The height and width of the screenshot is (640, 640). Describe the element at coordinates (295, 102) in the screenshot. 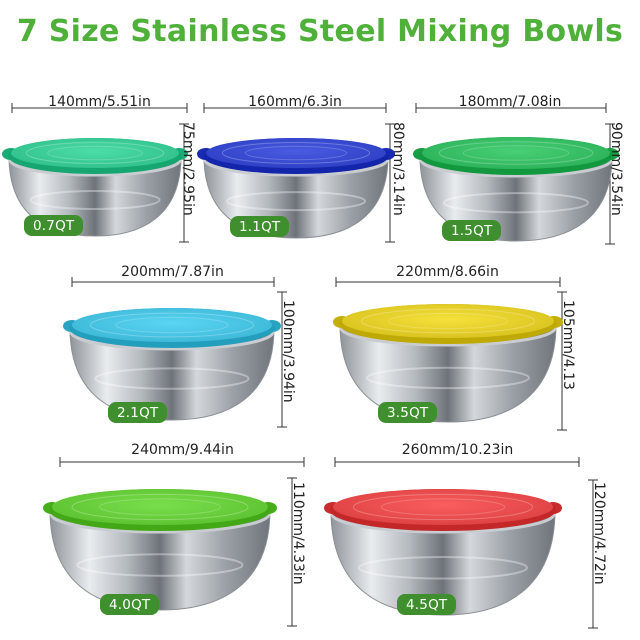

I see `width-label: 160mm/6.3in` at that location.